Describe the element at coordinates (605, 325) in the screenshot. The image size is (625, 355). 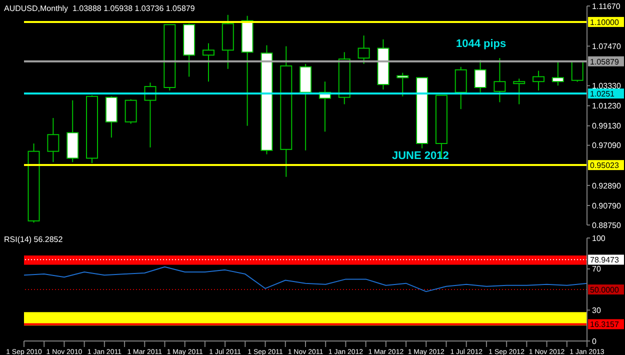
I see `ref-line-label: 16.3157` at that location.